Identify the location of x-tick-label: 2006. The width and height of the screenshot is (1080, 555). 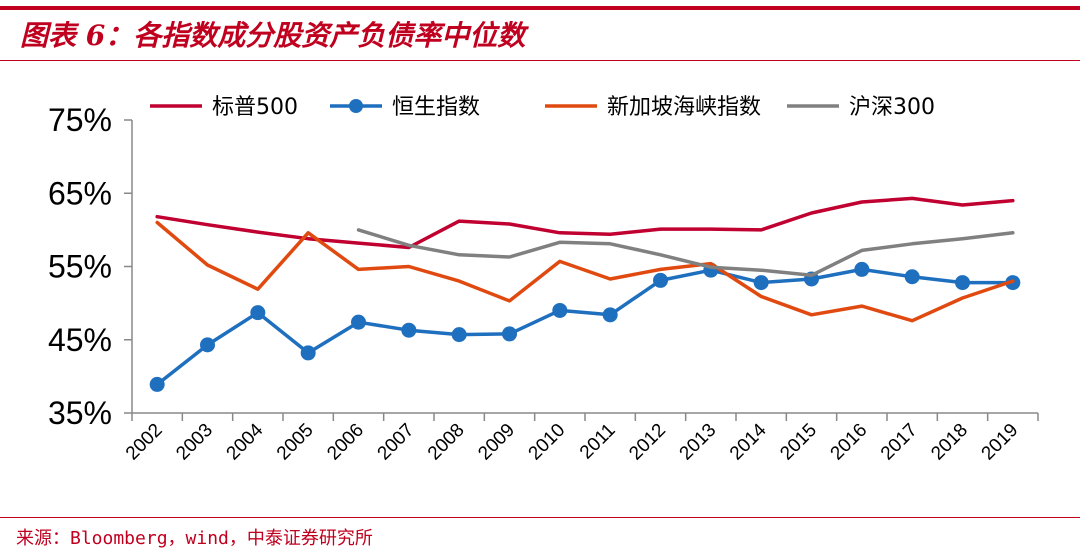
(345, 442).